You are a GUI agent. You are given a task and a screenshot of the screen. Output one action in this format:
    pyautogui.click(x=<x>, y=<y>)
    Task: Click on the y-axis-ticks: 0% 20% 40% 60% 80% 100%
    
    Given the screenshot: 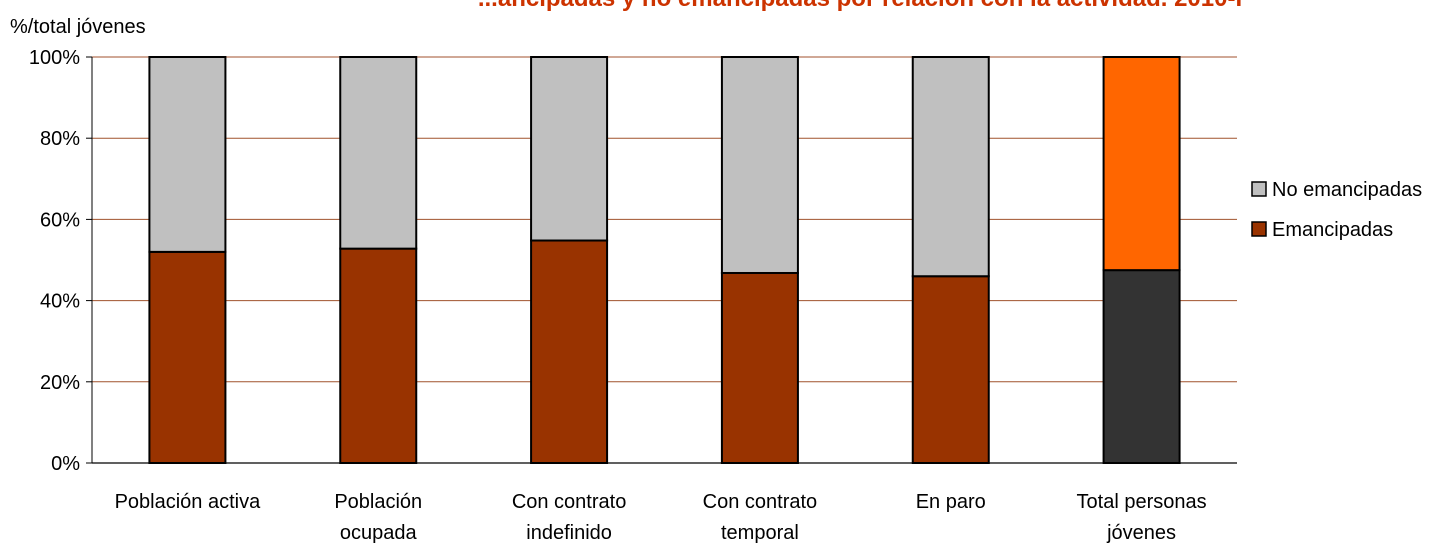 What is the action you would take?
    pyautogui.click(x=54, y=261)
    